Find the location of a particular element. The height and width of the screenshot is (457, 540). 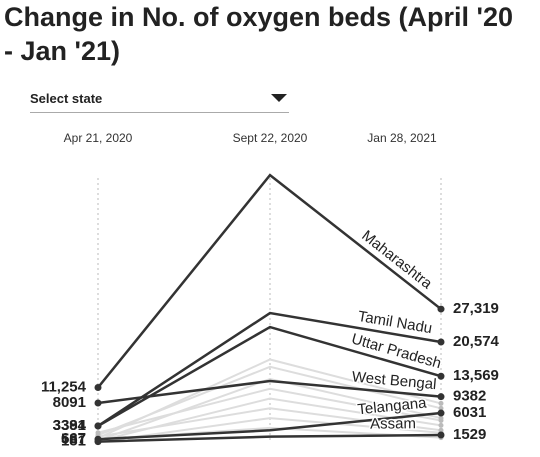

value-label: 9382 is located at coordinates (469, 396).